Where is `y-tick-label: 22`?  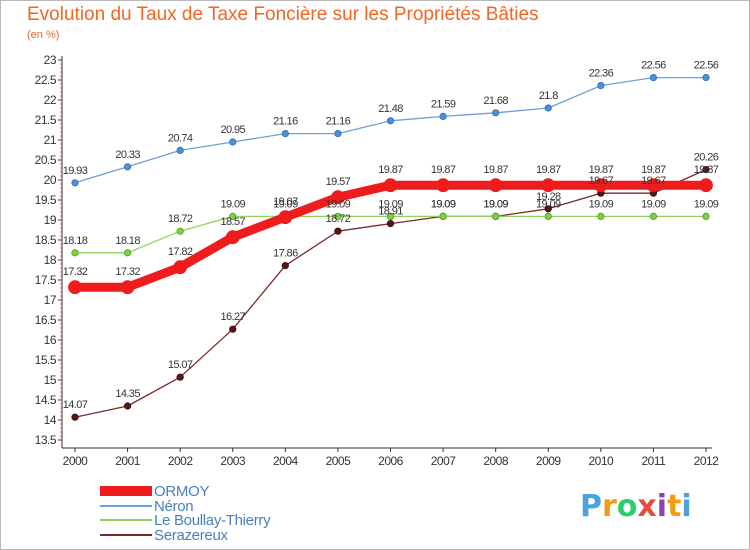 y-tick-label: 22 is located at coordinates (50, 100).